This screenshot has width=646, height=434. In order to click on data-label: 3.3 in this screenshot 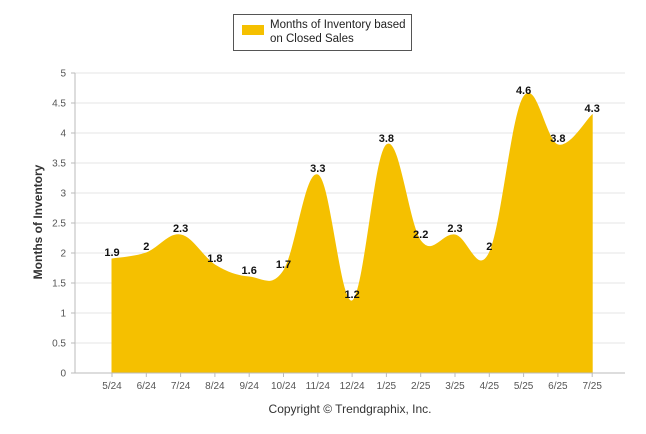, I will do `click(317, 169)`.